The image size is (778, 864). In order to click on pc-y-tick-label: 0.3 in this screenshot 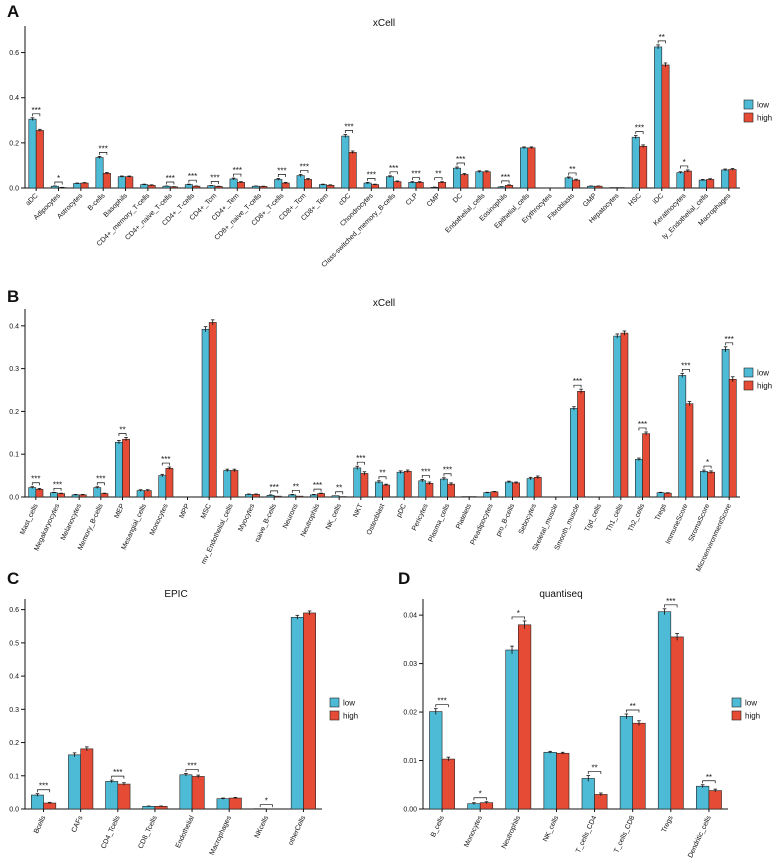, I will do `click(14, 710)`.